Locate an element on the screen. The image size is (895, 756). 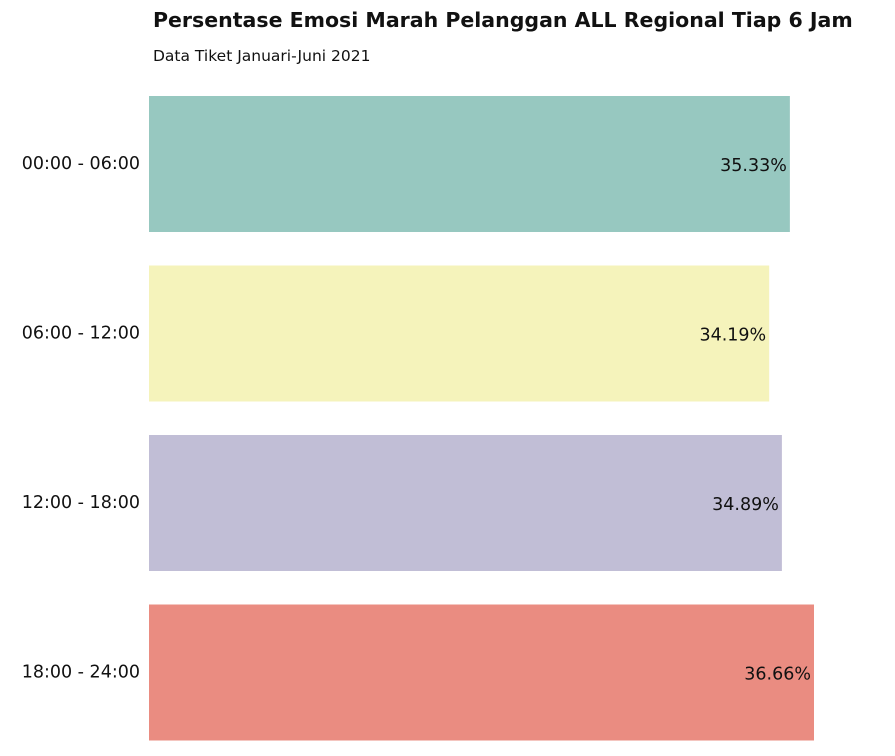
category-label: 00:00 - 06:00 is located at coordinates (81, 164).